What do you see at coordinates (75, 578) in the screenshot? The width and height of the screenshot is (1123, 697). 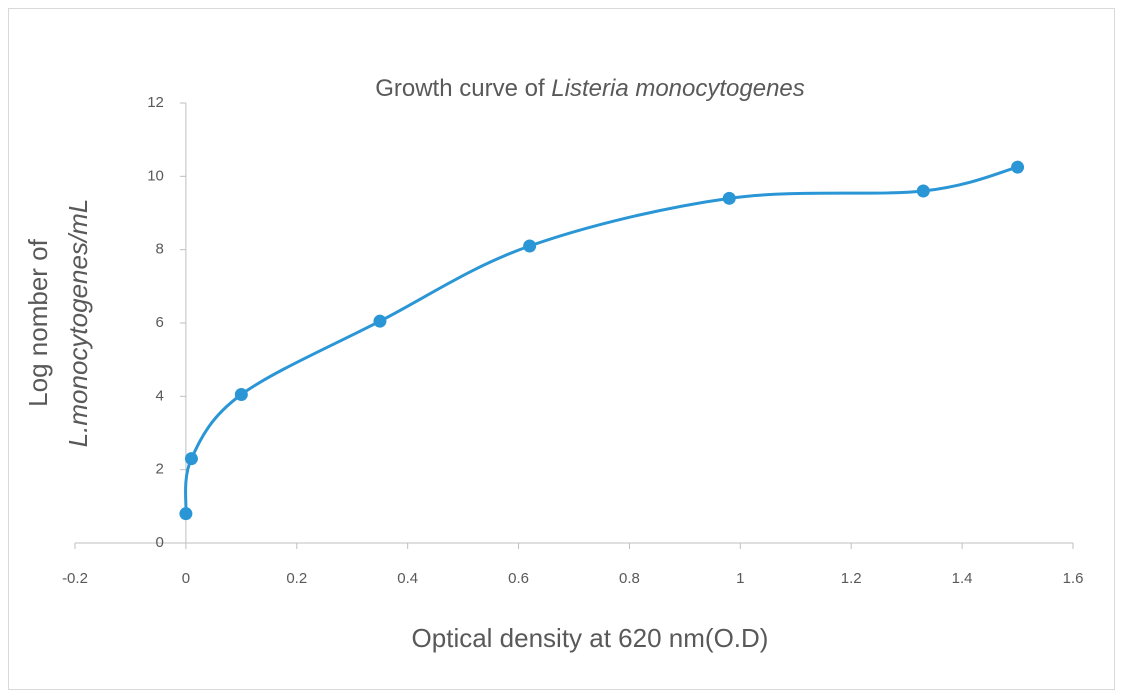 I see `x-tick-label: -0.2` at bounding box center [75, 578].